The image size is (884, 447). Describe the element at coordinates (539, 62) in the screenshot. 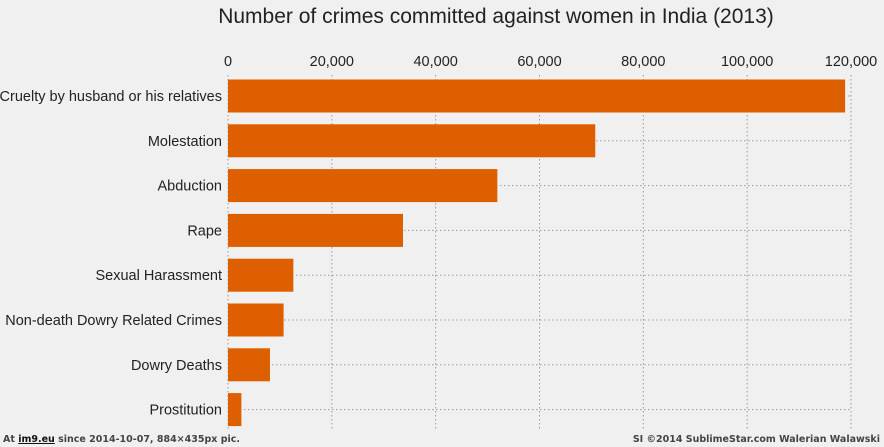

I see `x-tick-label: 60,000` at that location.